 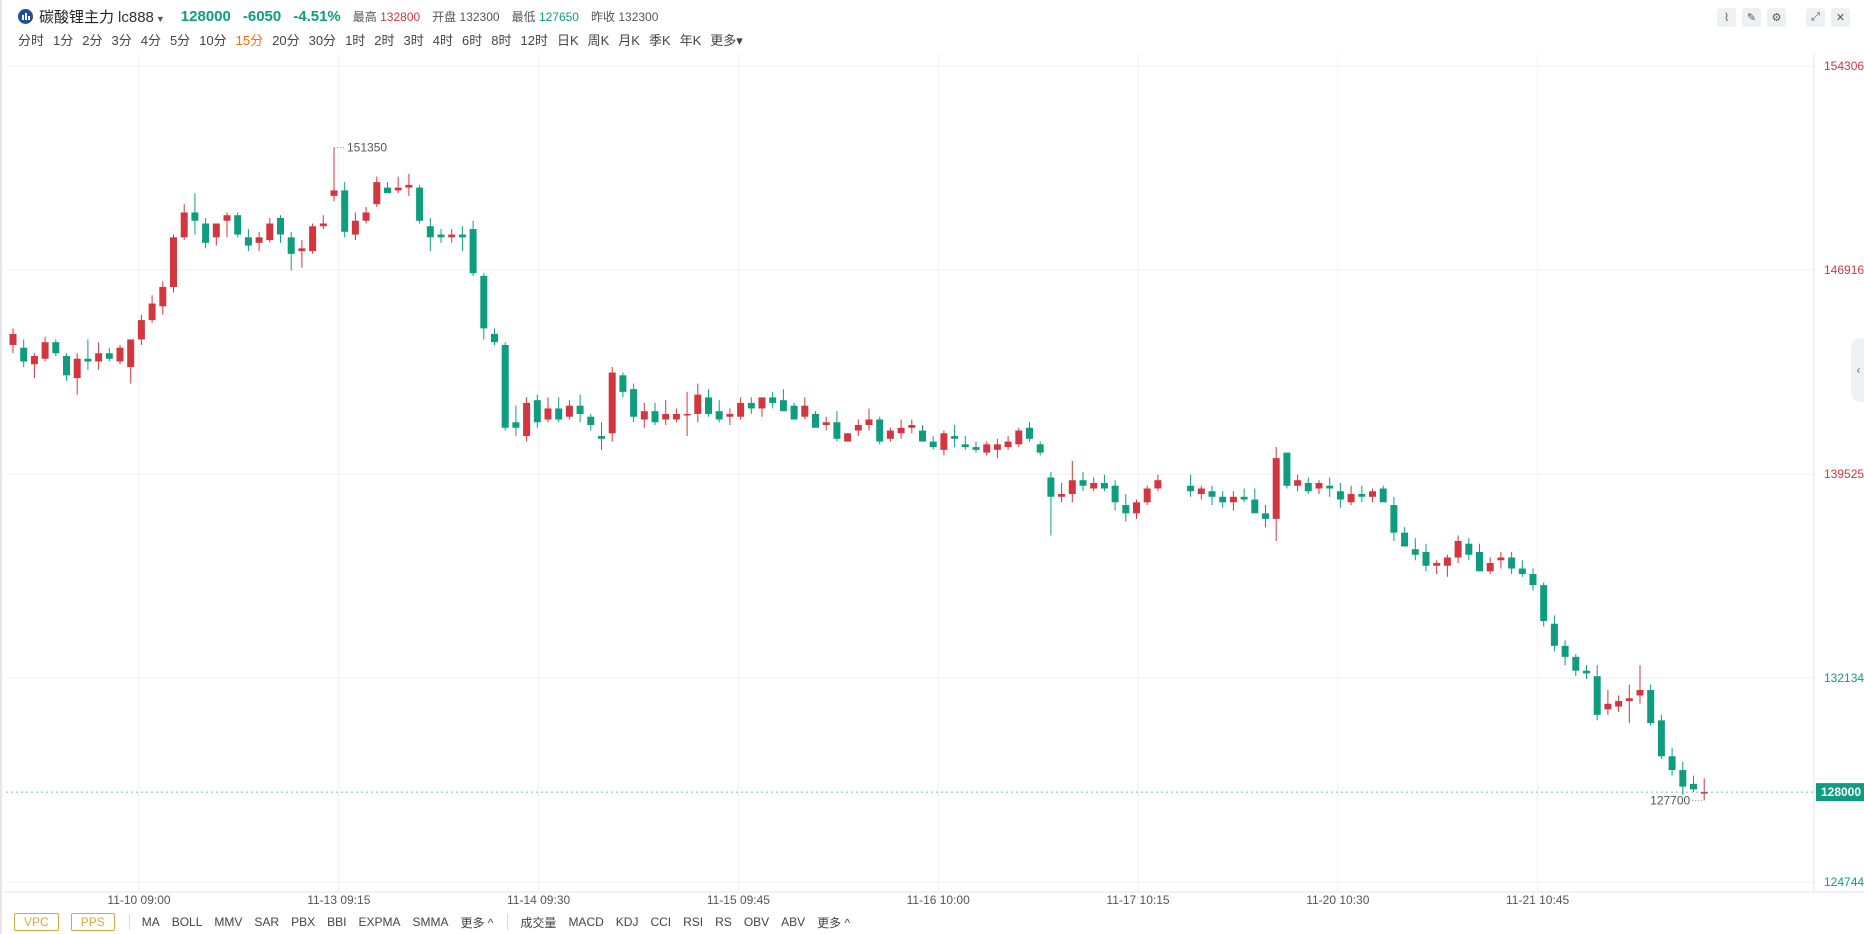 What do you see at coordinates (180, 40) in the screenshot?
I see `period-tab-5: 5分` at bounding box center [180, 40].